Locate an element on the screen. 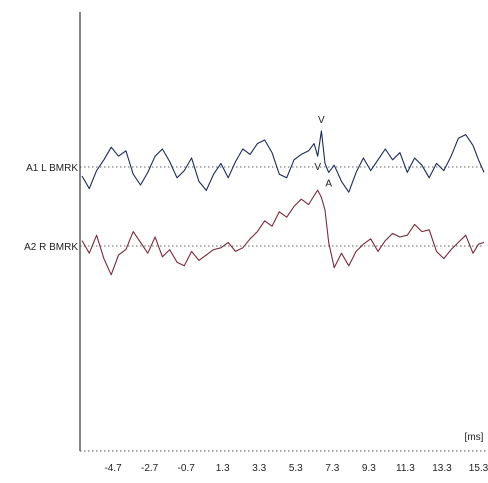 The width and height of the screenshot is (488, 483). peak-labels: VVA is located at coordinates (323, 152).